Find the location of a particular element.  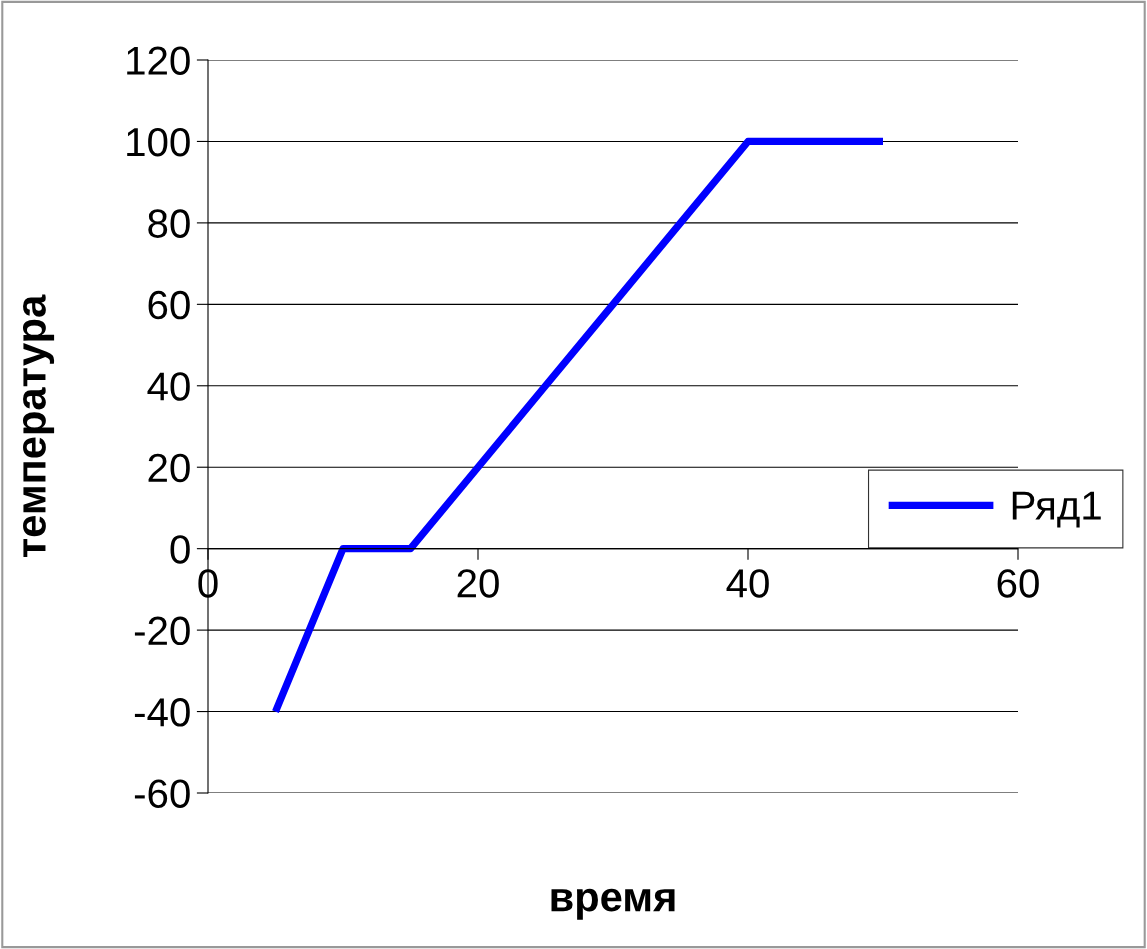

x-tick-label: 60 is located at coordinates (1018, 583).